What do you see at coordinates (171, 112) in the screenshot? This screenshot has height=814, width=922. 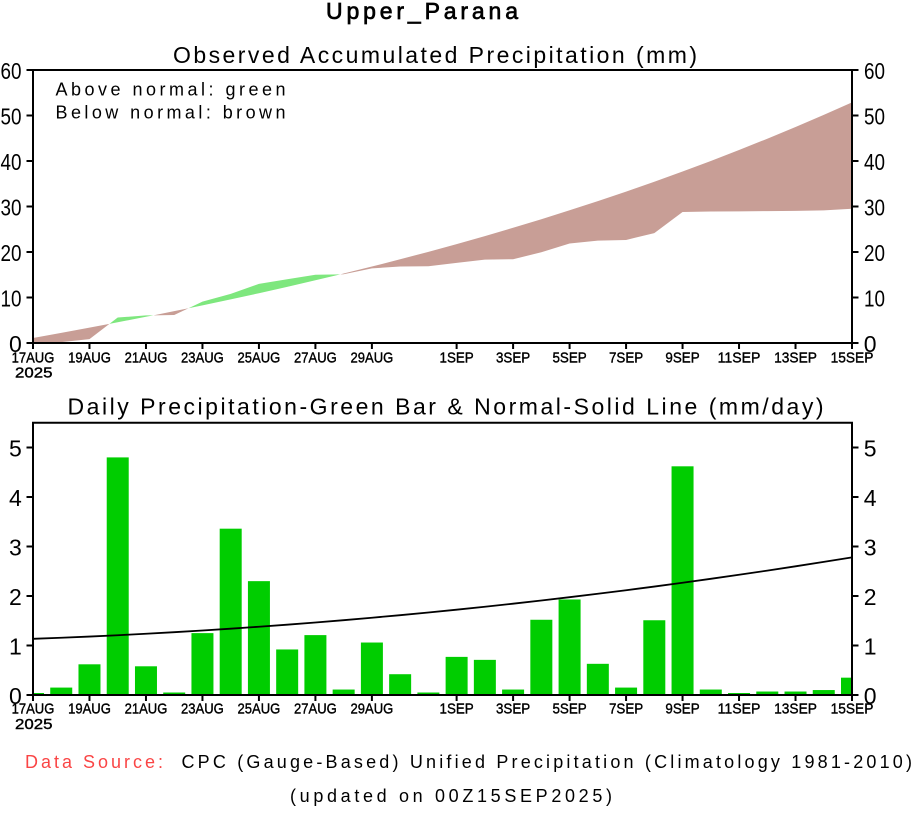 I see `svg-text: Below normal: brown` at bounding box center [171, 112].